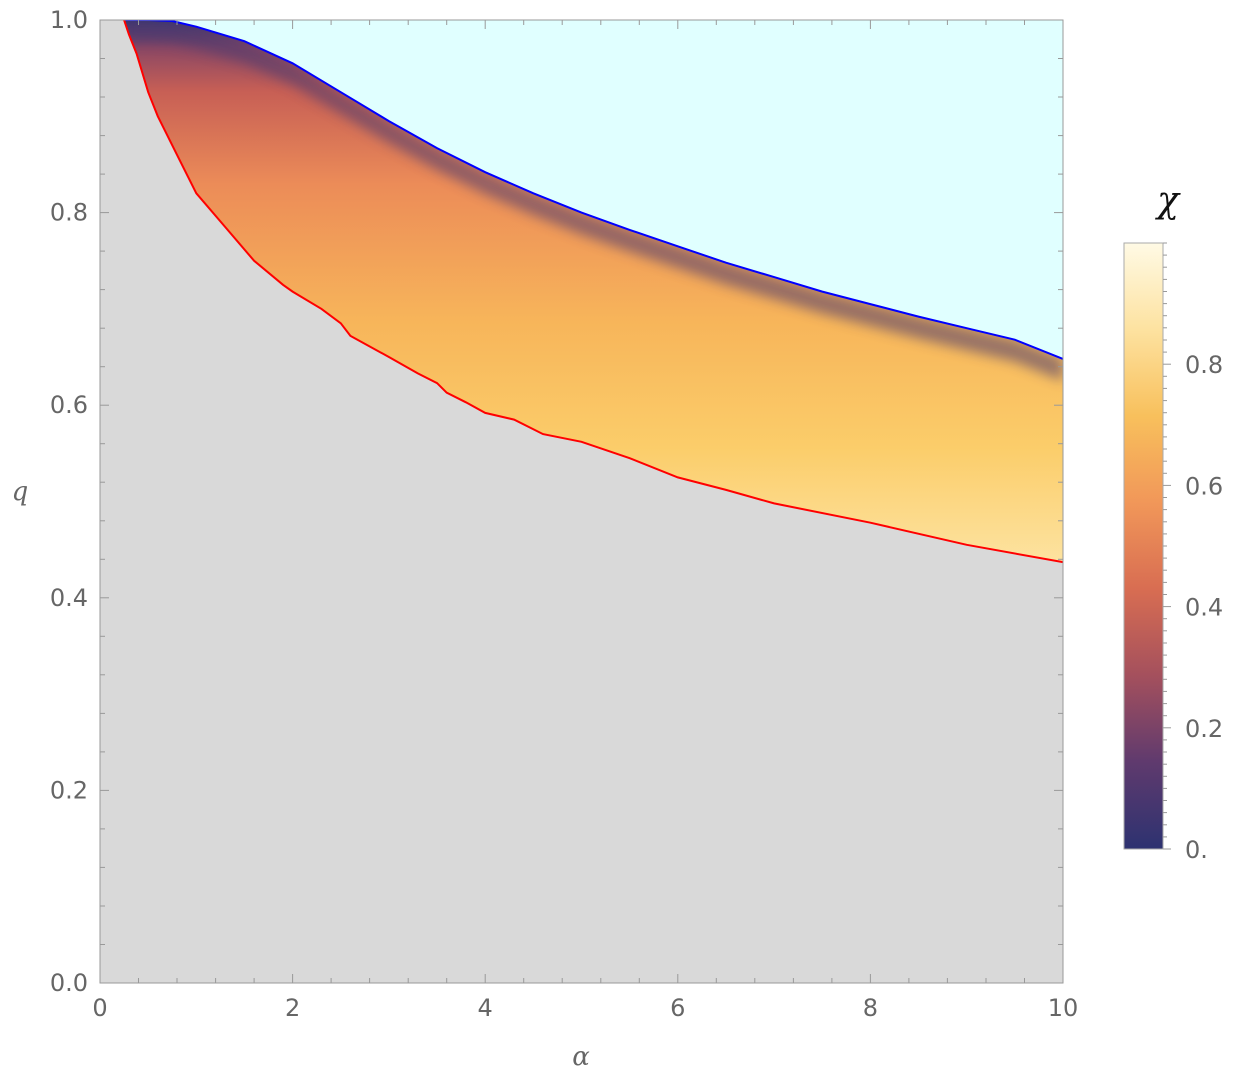 The width and height of the screenshot is (1243, 1080). Describe the element at coordinates (1063, 1008) in the screenshot. I see `x-tick-label: 10` at that location.